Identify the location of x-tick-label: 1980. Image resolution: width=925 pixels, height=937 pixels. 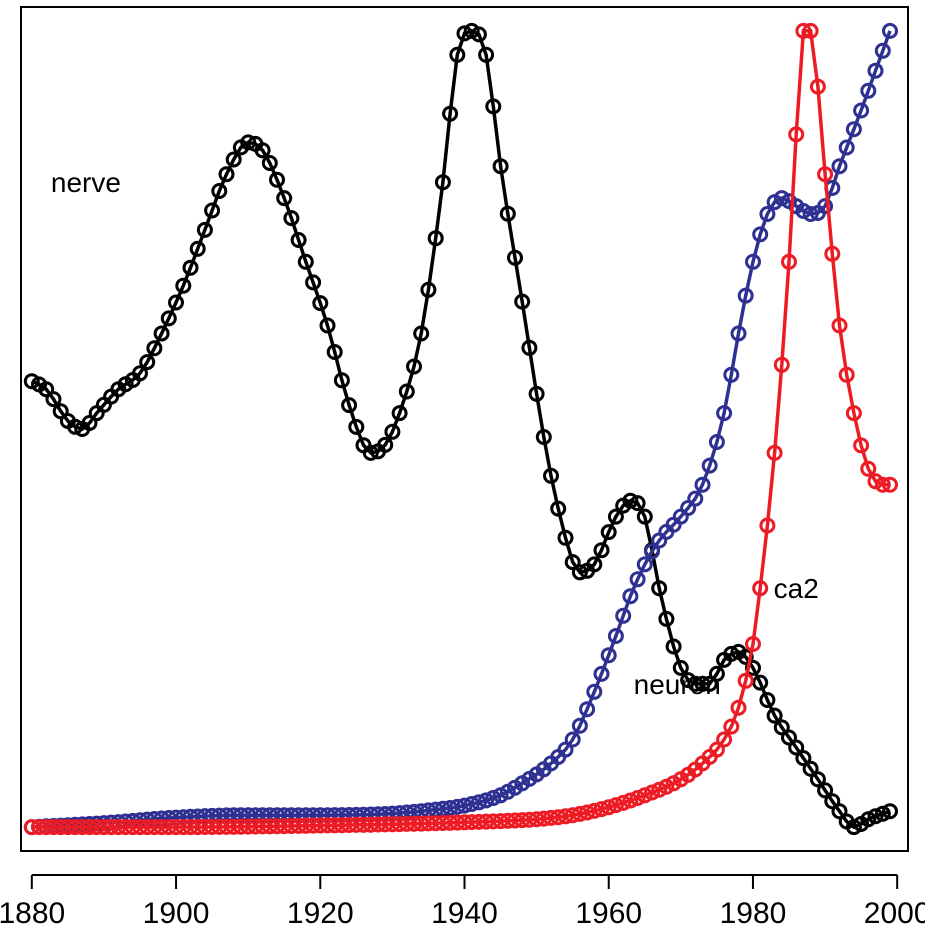
(753, 913).